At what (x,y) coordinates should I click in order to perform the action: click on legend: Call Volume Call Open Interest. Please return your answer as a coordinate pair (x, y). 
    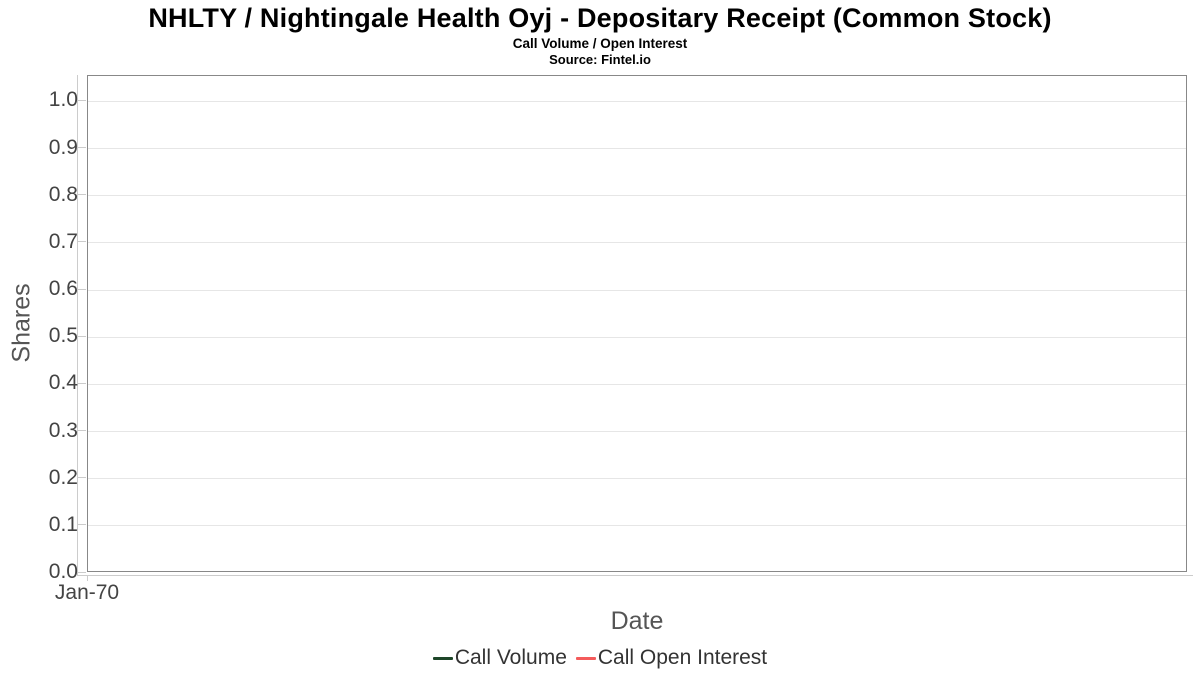
    Looking at the image, I should click on (600, 658).